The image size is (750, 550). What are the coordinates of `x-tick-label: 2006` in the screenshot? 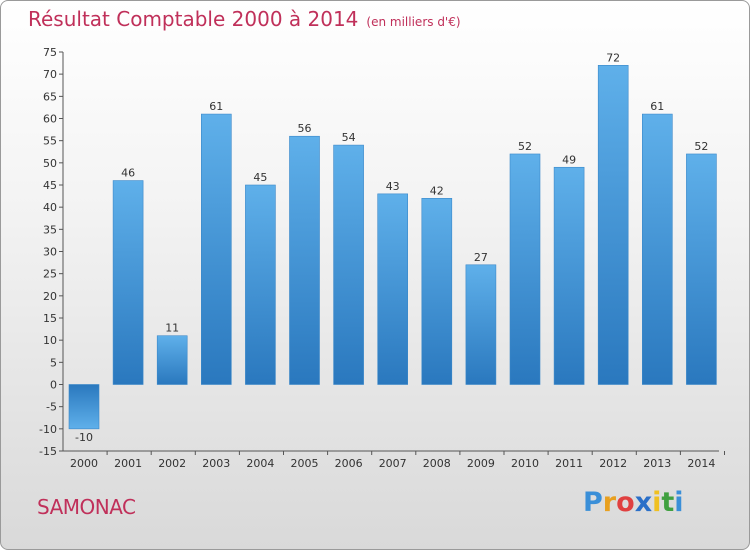 It's located at (349, 463).